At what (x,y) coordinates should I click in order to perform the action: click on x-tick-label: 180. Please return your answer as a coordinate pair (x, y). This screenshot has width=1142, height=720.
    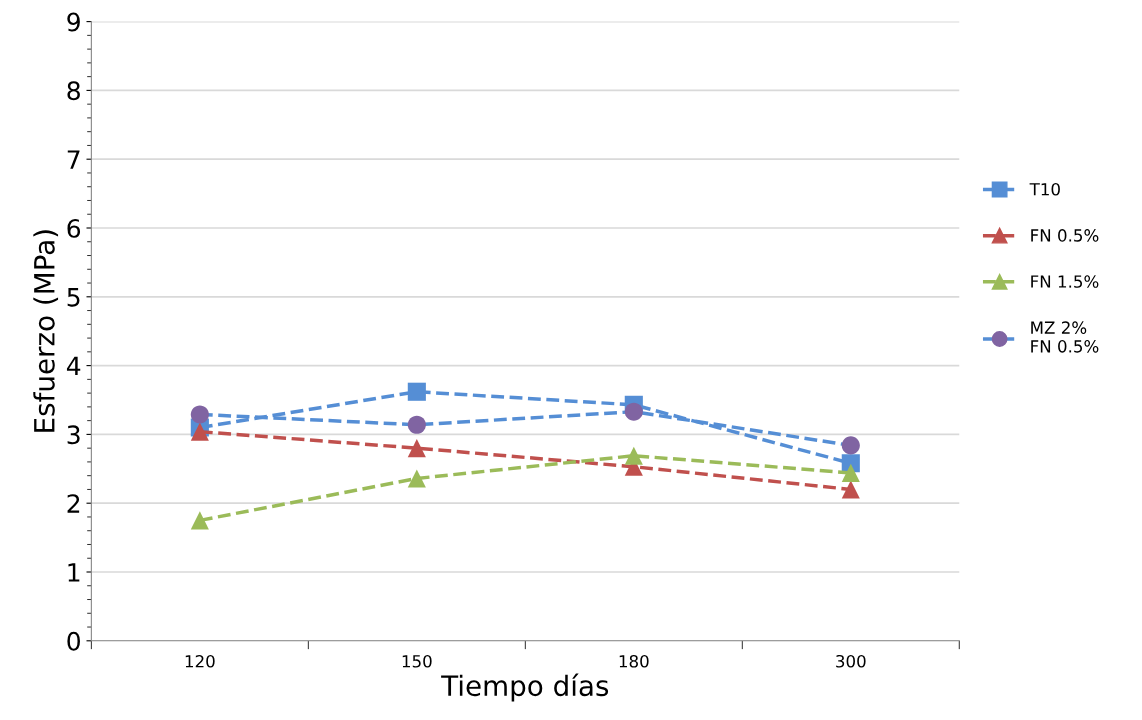
    Looking at the image, I should click on (634, 661).